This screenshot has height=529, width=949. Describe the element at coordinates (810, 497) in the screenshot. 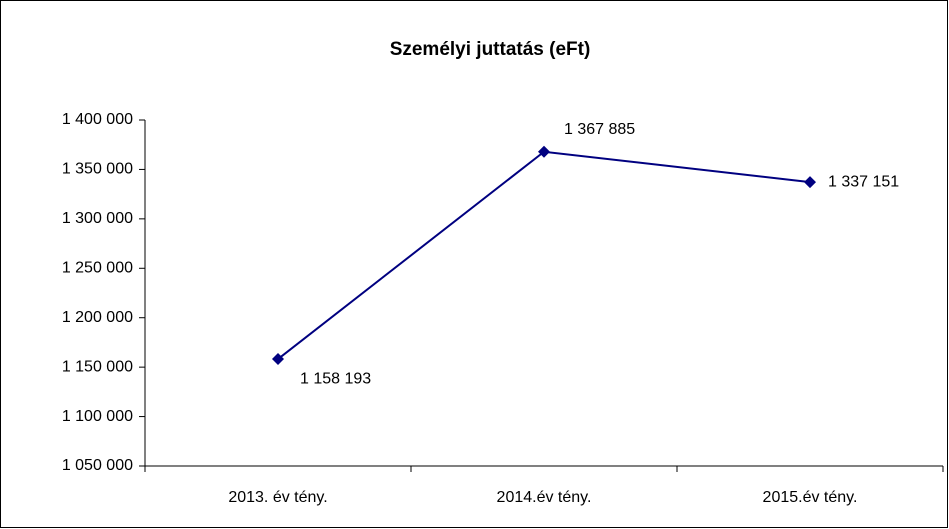

I see `x-tick-label: 2015.év tény.` at that location.